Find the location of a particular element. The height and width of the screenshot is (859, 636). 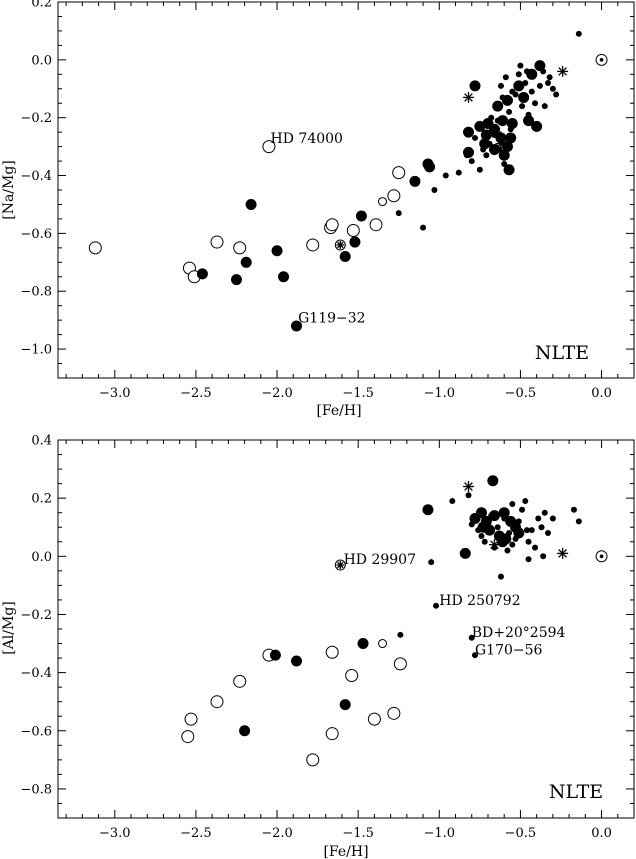

y-tick-labels: 0.2 0.0 −0.2 −0.4 −0.6 −0.8 −1.0 is located at coordinates (36, 179).